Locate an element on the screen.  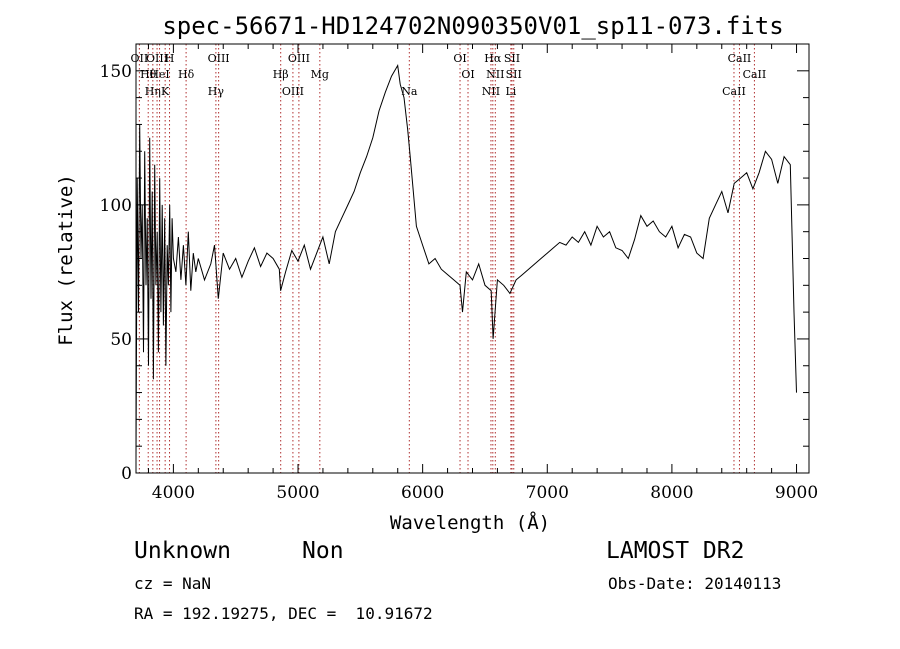
emission-line-label: H is located at coordinates (170, 58).